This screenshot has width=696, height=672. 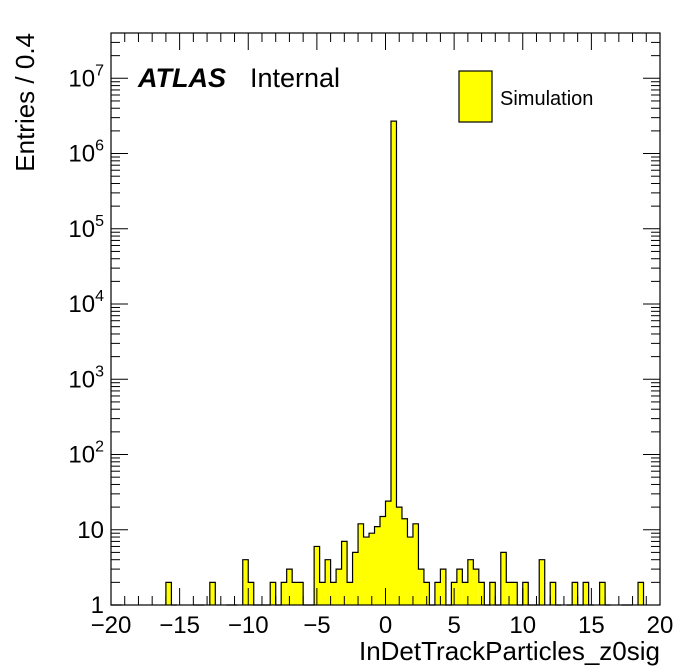 I want to click on x-tick-labels: −20 −15 −10 −5 0 5 10 15 20, so click(x=382, y=625).